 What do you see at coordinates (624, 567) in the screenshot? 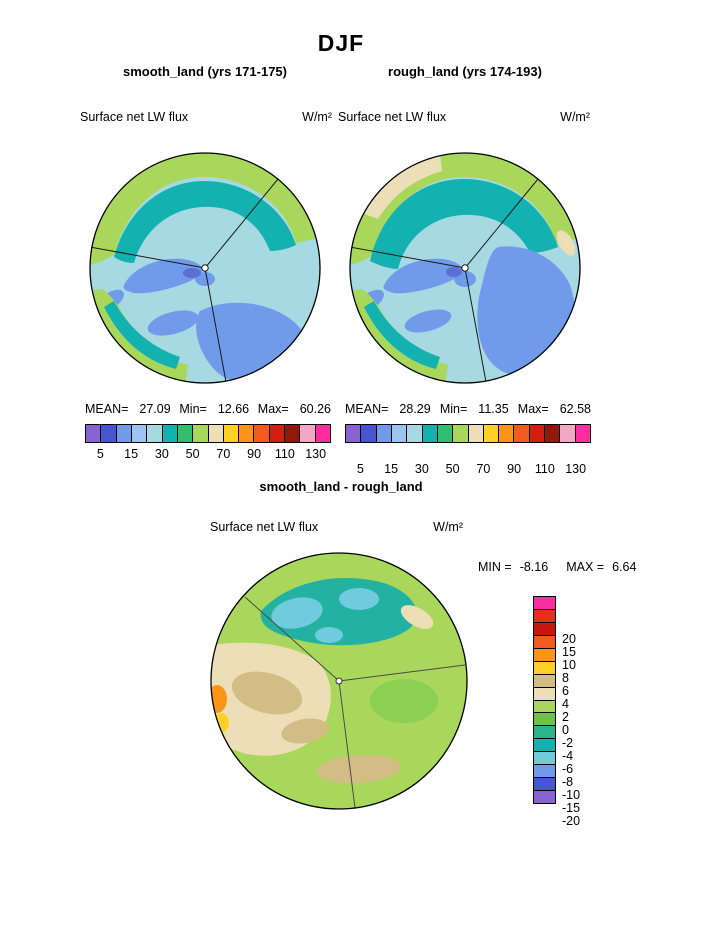
I see `stat-max-value: 6.64` at bounding box center [624, 567].